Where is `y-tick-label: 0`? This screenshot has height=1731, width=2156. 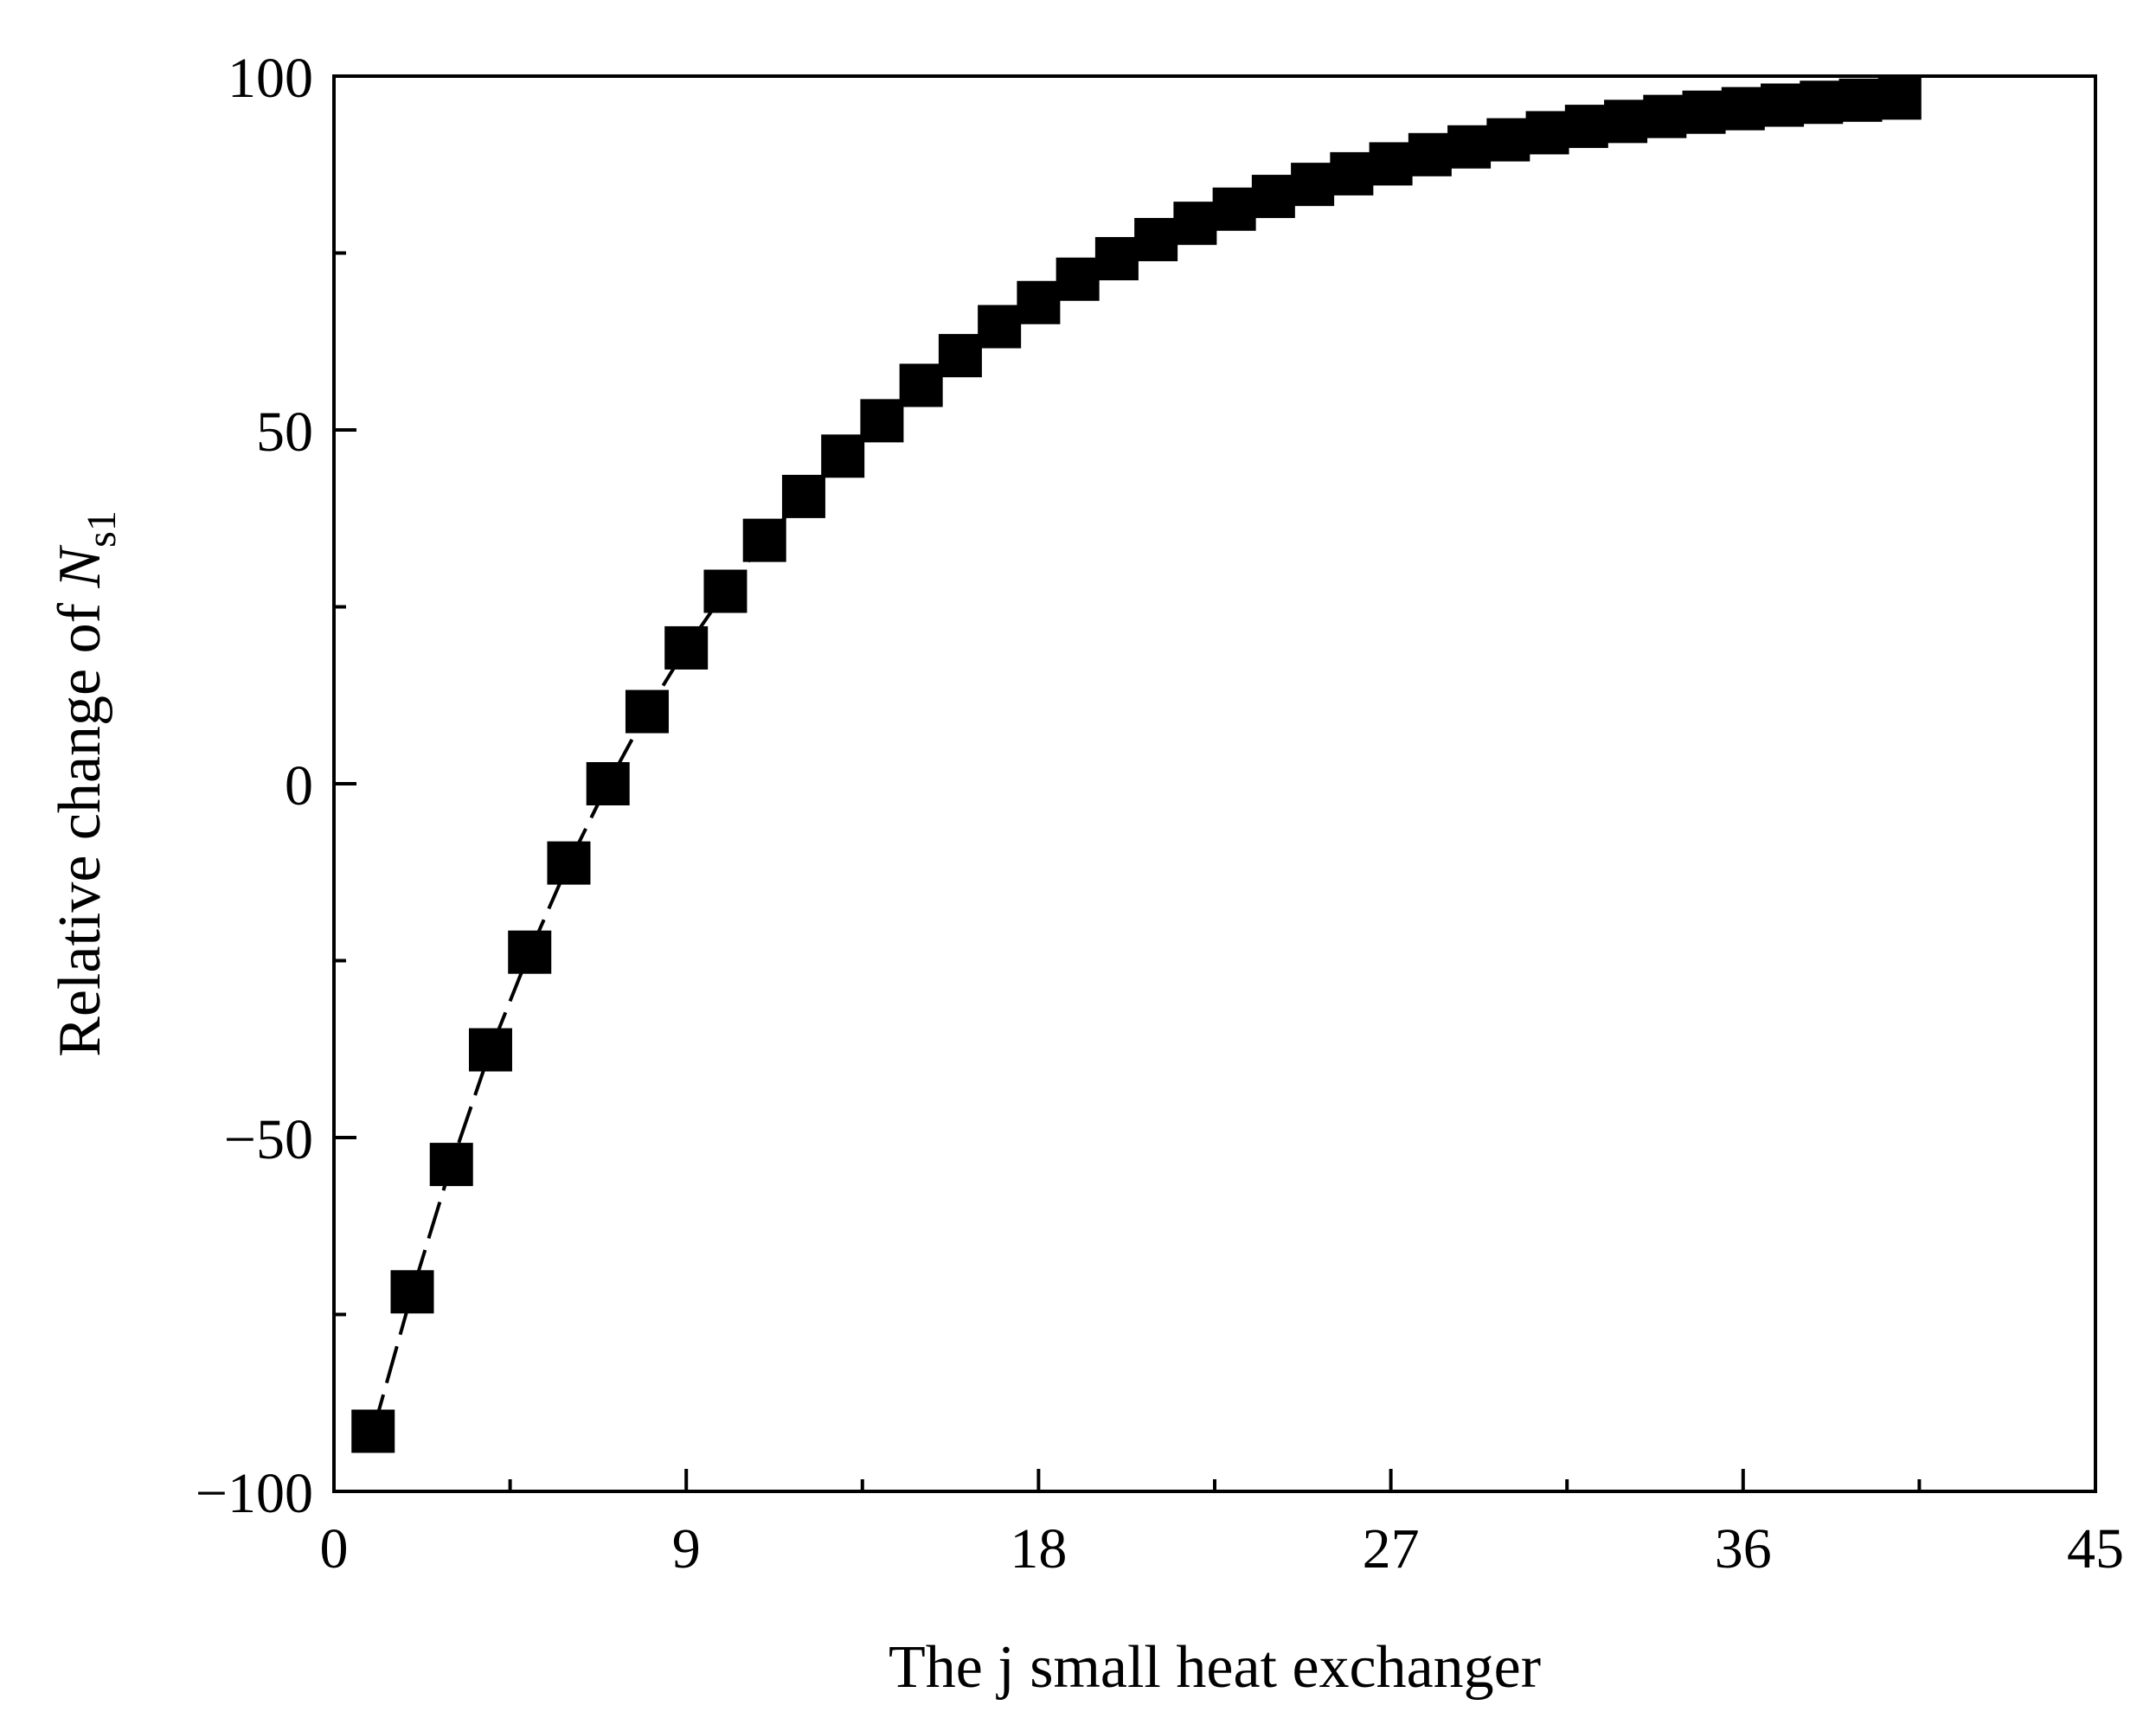 y-tick-label: 0 is located at coordinates (299, 786).